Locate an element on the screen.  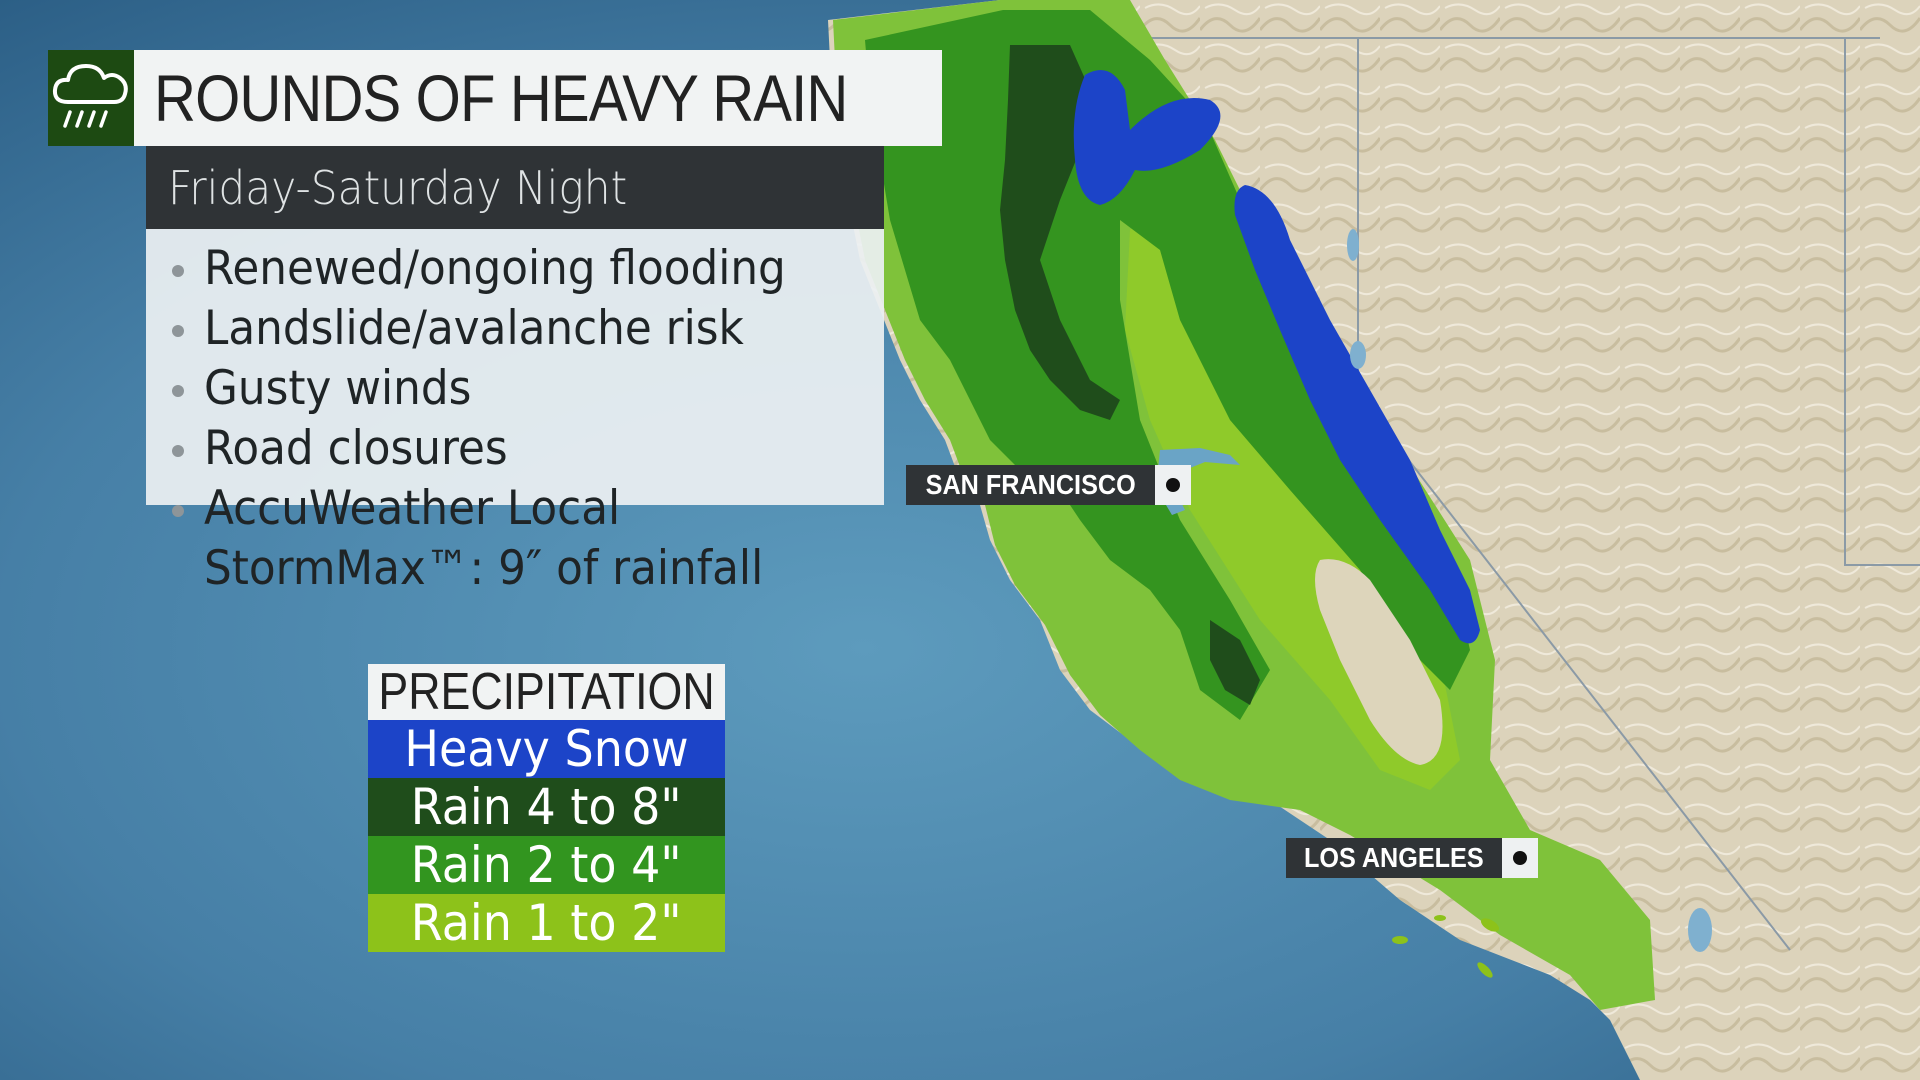
city-marker-los-angeles: LOS ANGELES is located at coordinates (1412, 858).